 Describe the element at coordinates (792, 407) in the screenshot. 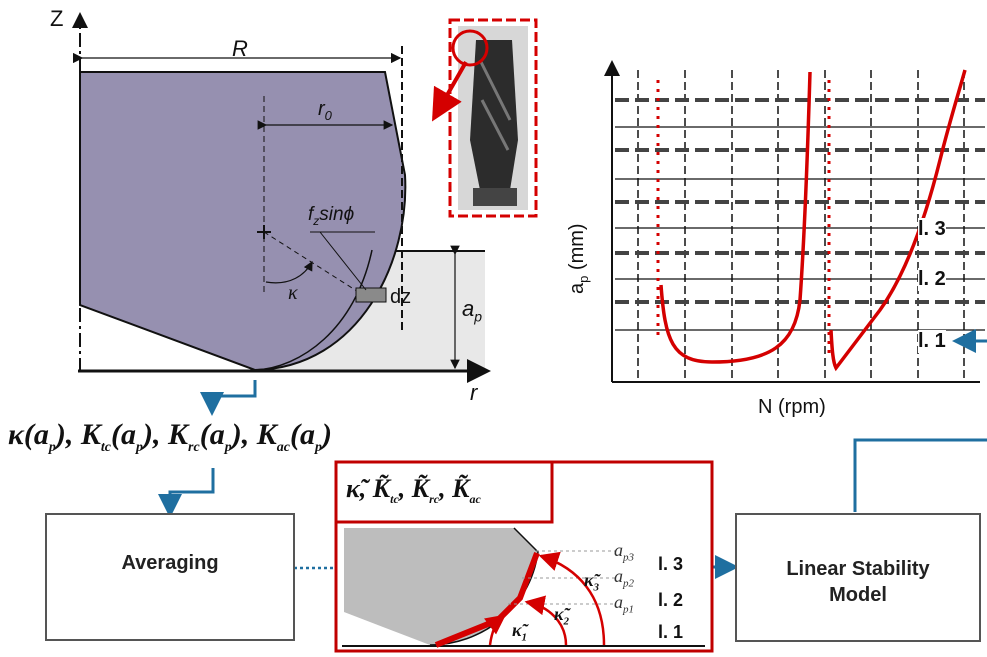

I see `chart-xlabel: N (rpm)` at that location.